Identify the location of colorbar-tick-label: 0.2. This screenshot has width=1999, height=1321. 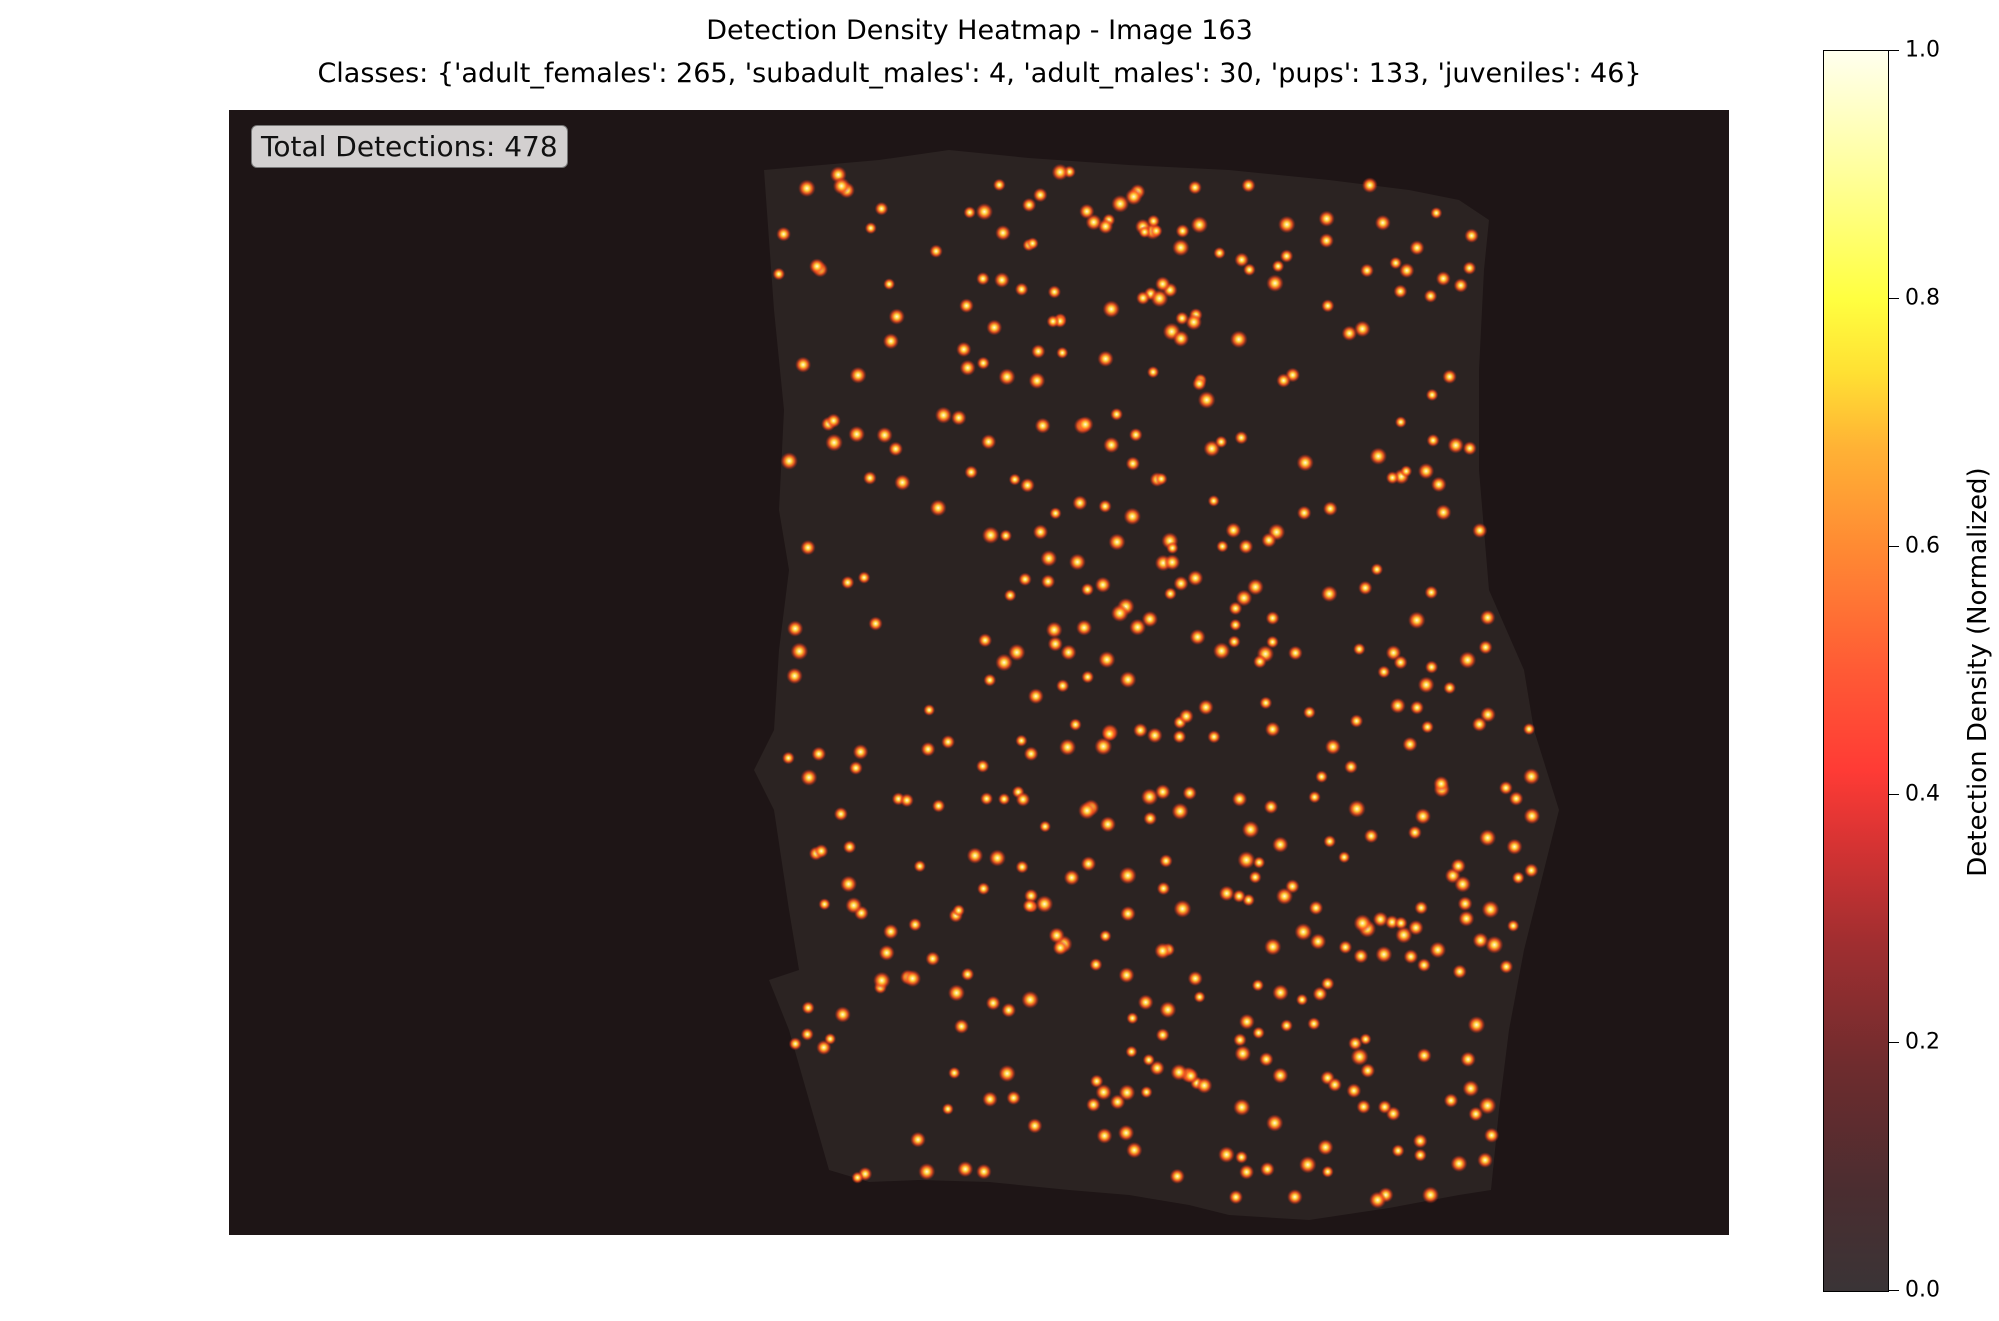
(1922, 1042).